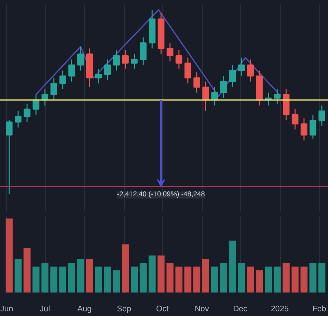 The image size is (328, 320). Describe the element at coordinates (85, 309) in the screenshot. I see `x-tick-label: Aug` at that location.